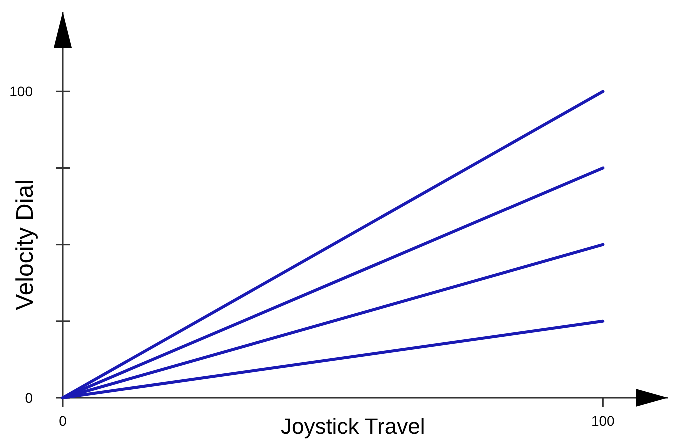  Describe the element at coordinates (25, 245) in the screenshot. I see `y-axis-title: Velocity Dial` at that location.